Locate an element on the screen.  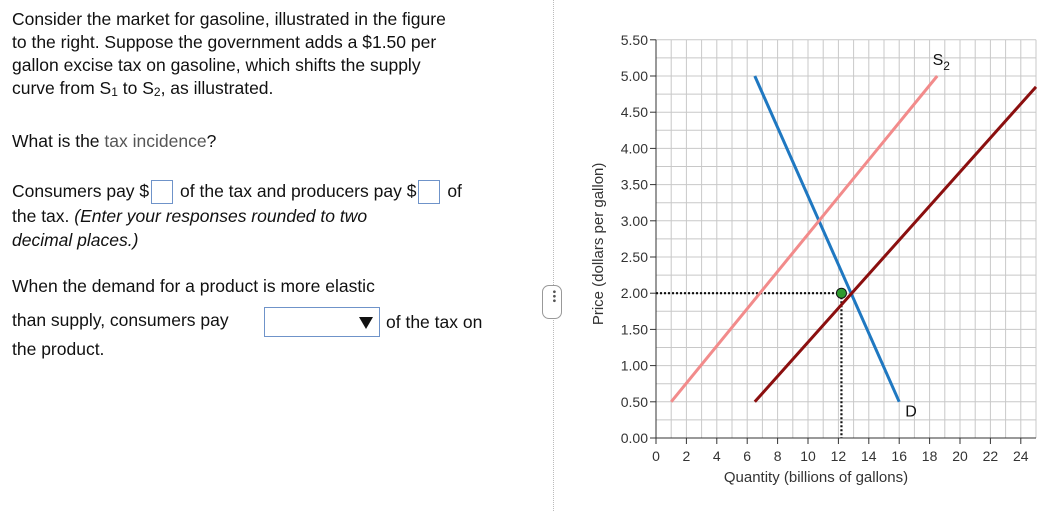
consumers-pay-label: Consumers pay $ is located at coordinates (81, 191).